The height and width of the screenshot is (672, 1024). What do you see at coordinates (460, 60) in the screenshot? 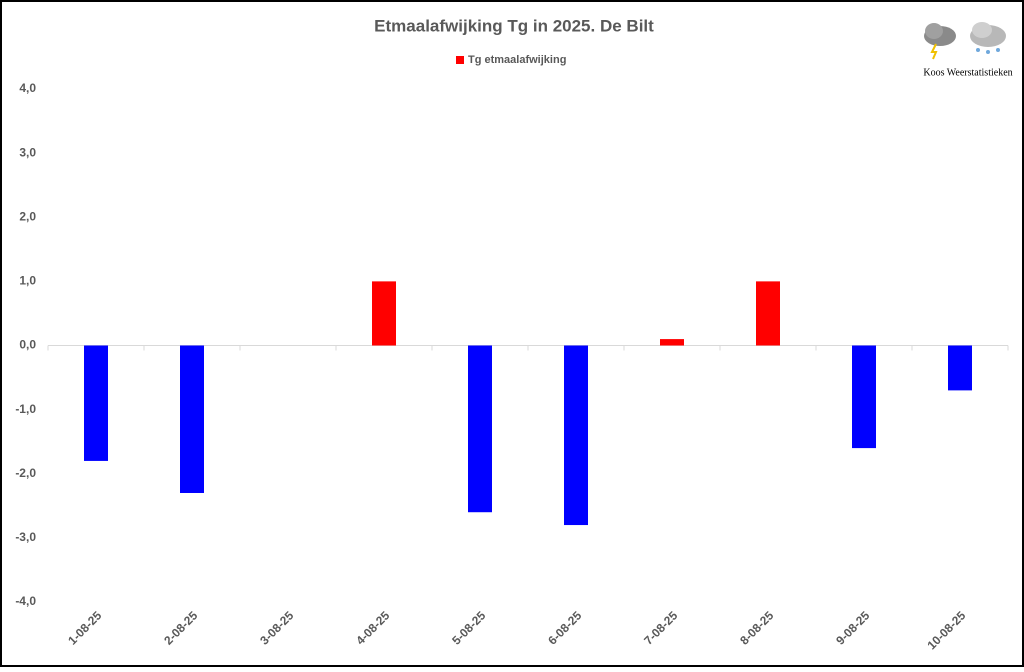
I see `legend-swatch` at bounding box center [460, 60].